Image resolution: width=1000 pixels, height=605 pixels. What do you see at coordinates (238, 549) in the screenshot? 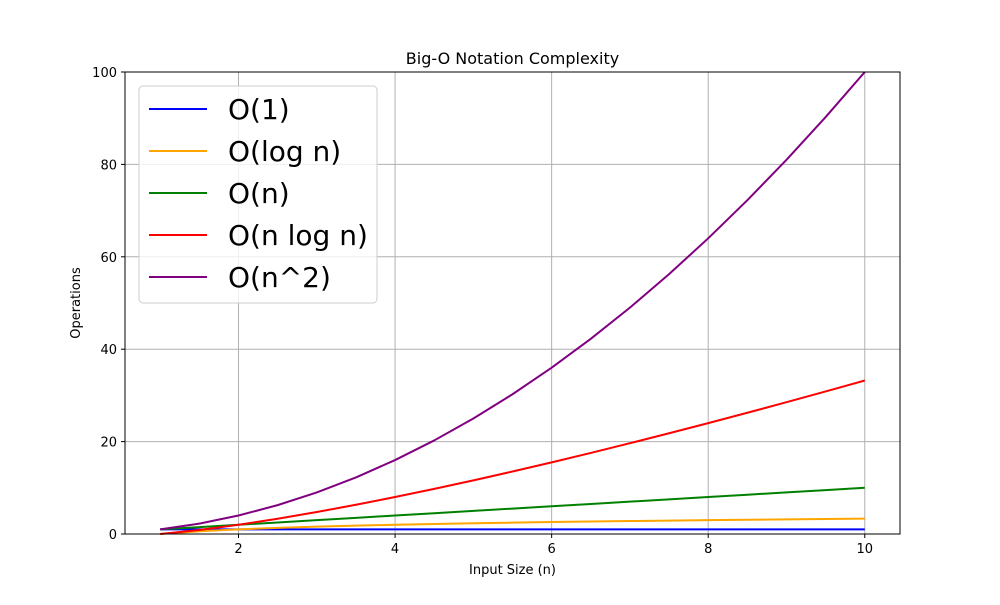
I see `x-tick-label: 2` at bounding box center [238, 549].